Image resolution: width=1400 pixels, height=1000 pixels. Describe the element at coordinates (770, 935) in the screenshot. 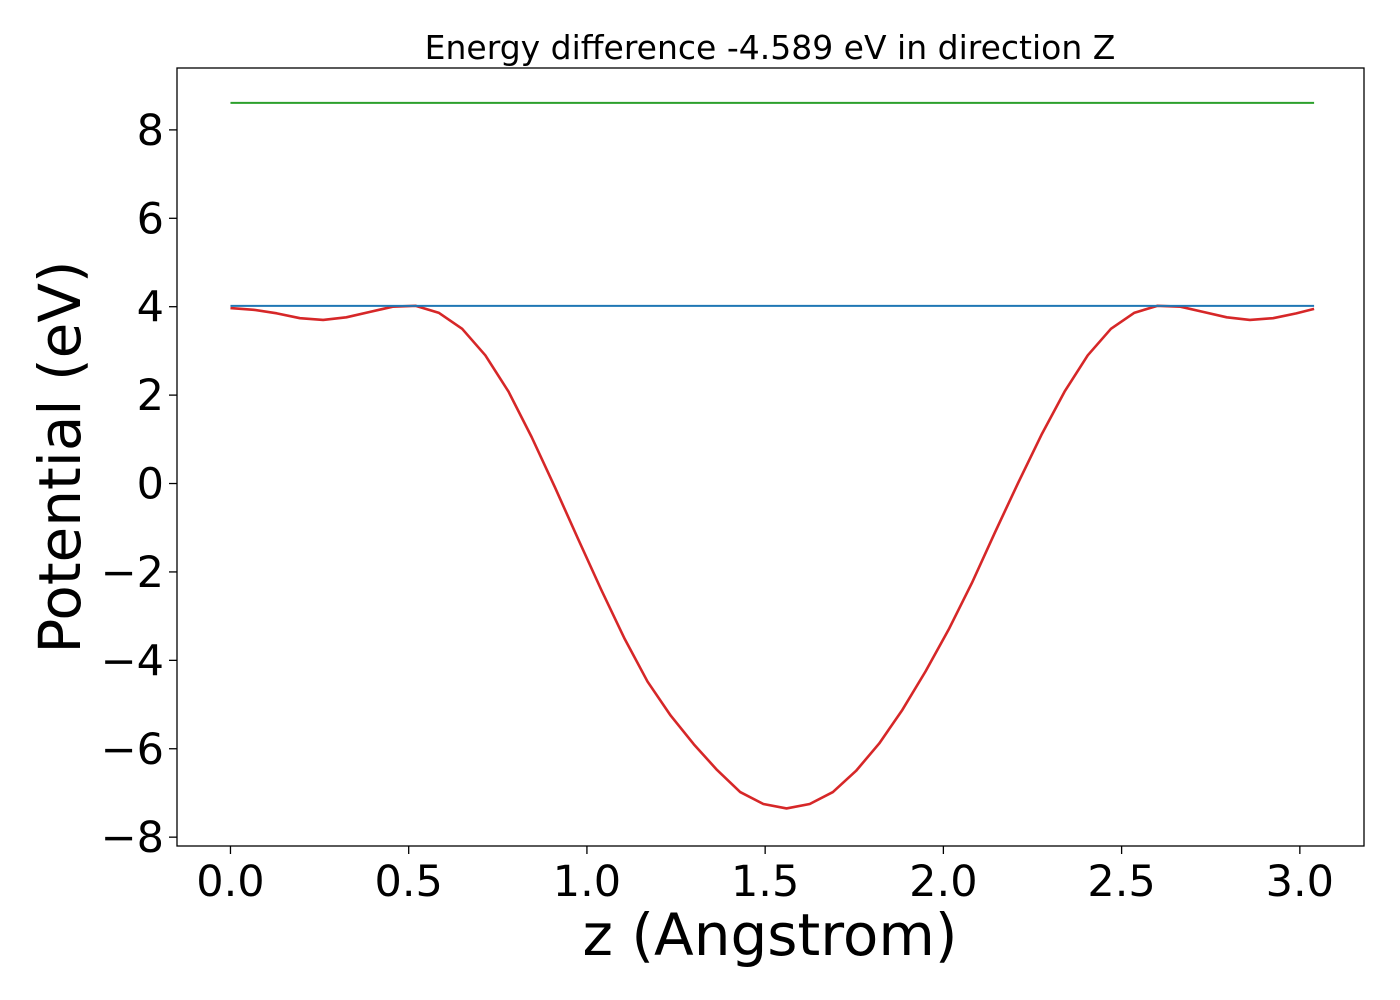

I see `x-axis-label: z (Angstrom)` at that location.